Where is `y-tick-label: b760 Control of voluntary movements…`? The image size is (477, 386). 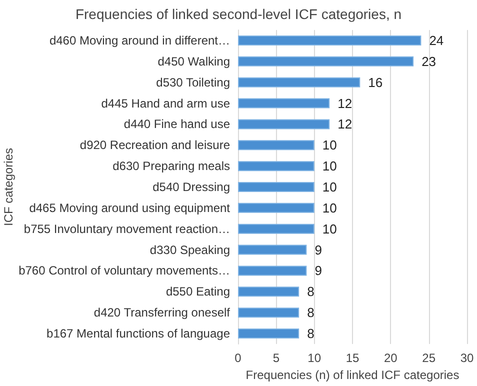
y-tick-label: b760 Control of voluntary movements… is located at coordinates (124, 271).